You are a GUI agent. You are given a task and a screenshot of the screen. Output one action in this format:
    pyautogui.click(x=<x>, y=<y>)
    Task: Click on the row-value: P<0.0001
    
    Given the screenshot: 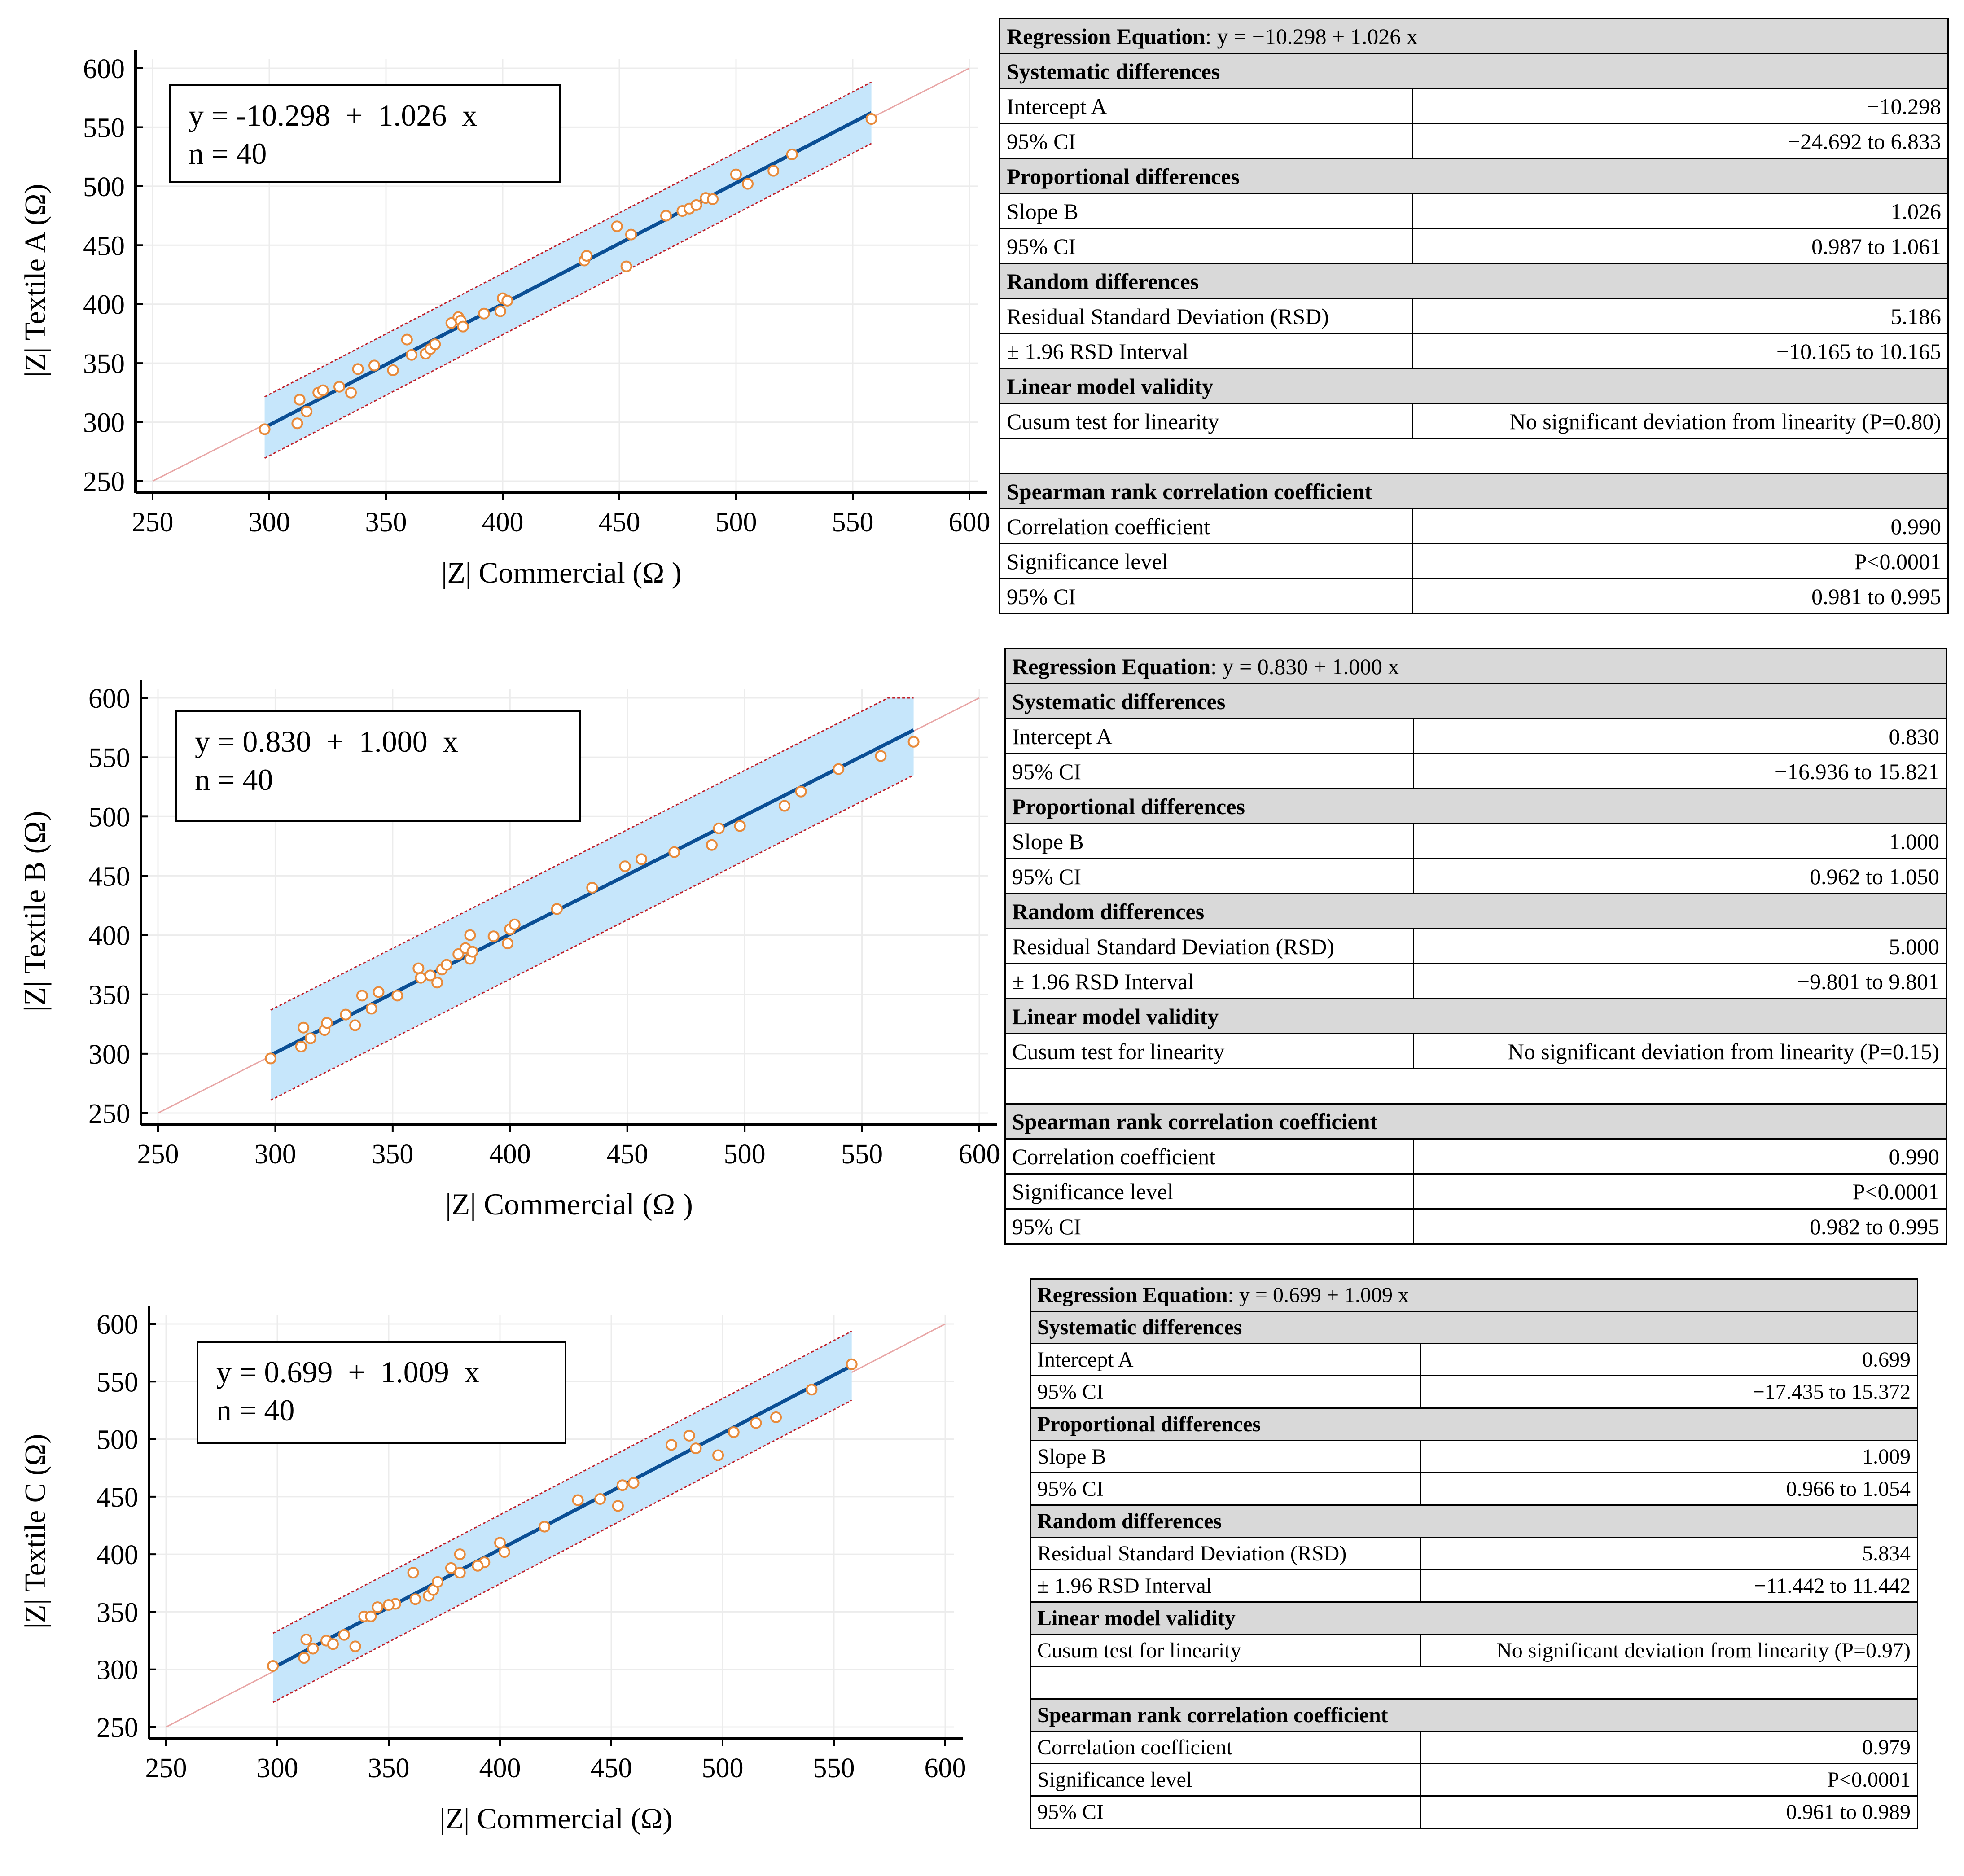 What is the action you would take?
    pyautogui.click(x=1680, y=561)
    